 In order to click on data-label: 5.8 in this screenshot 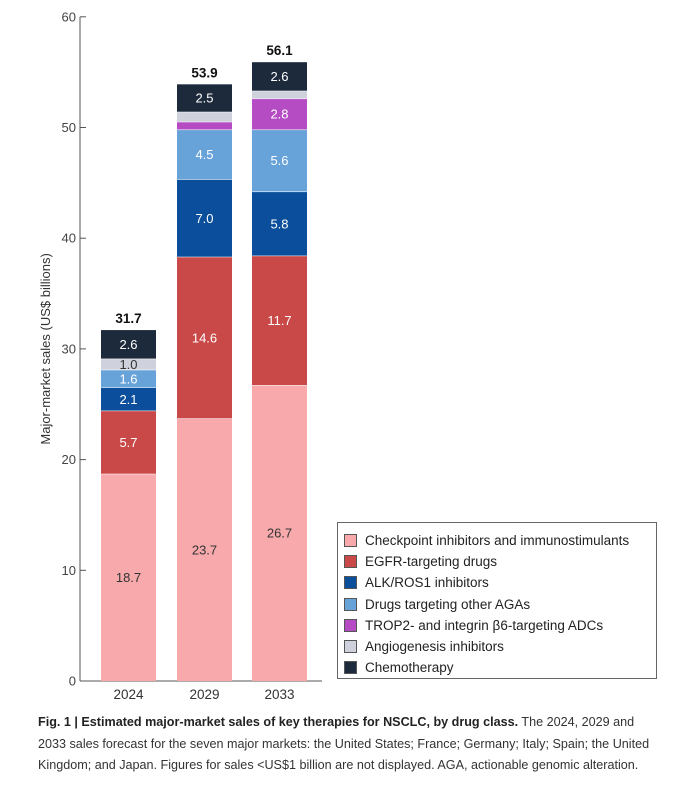, I will do `click(279, 223)`.